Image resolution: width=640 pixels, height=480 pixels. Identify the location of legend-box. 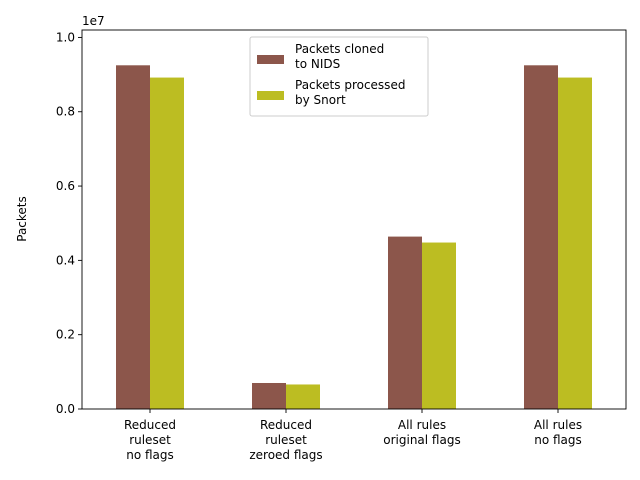
(339, 76).